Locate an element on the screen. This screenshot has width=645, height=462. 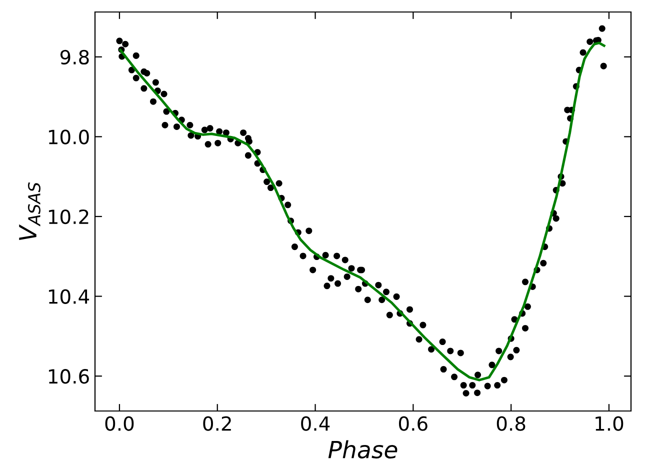
y-tick-label: 10.4 is located at coordinates (69, 296).